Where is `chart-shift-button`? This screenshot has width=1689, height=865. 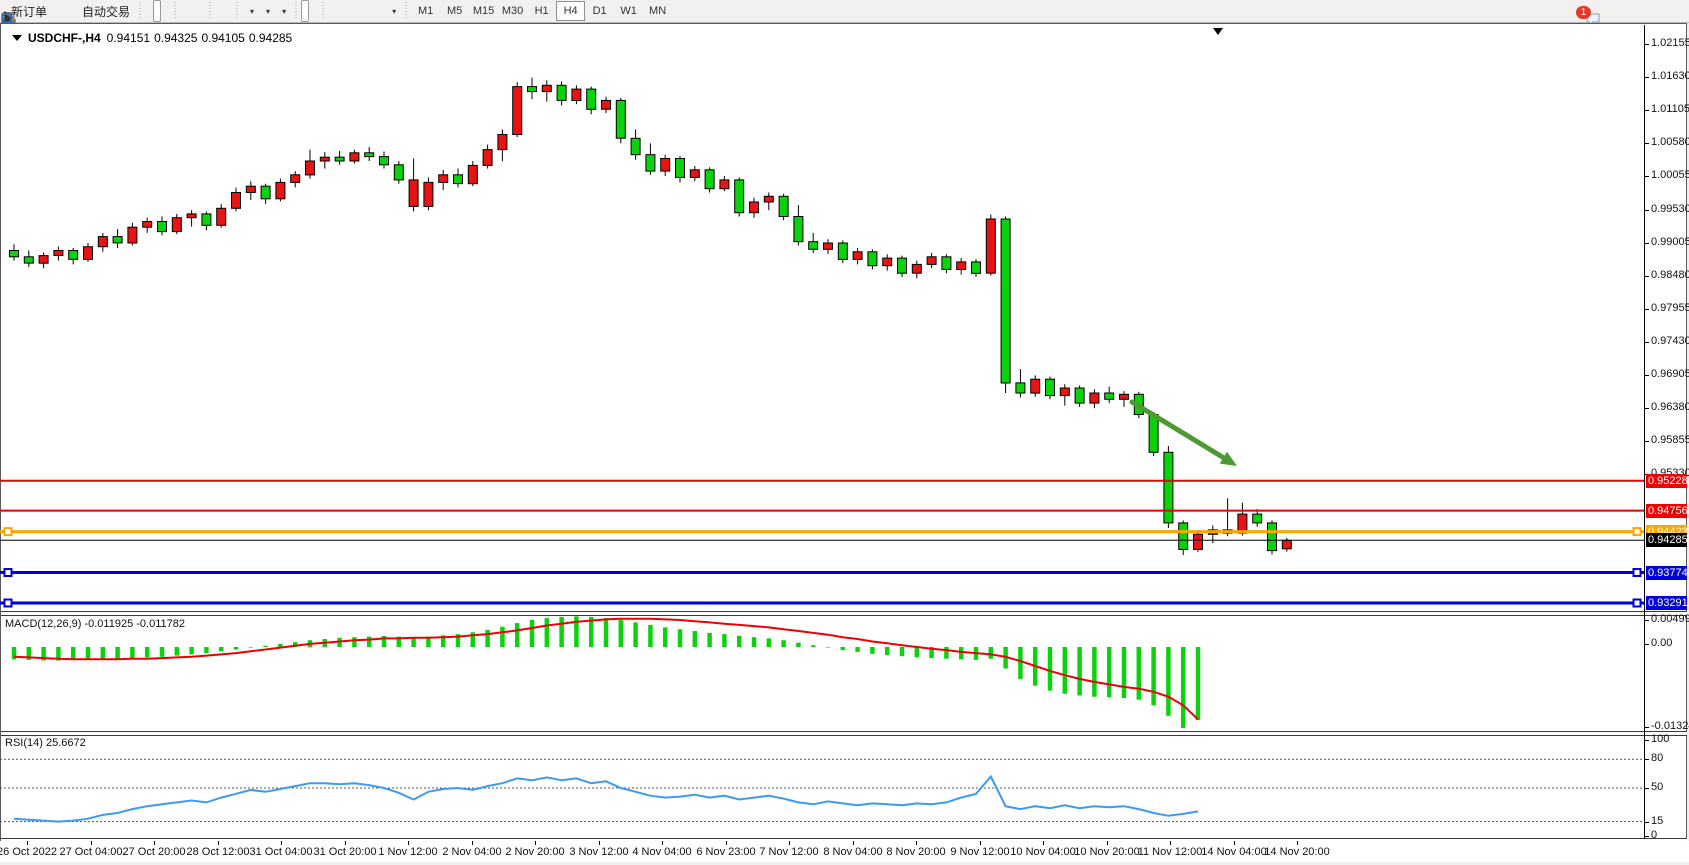 chart-shift-button is located at coordinates (116, 12).